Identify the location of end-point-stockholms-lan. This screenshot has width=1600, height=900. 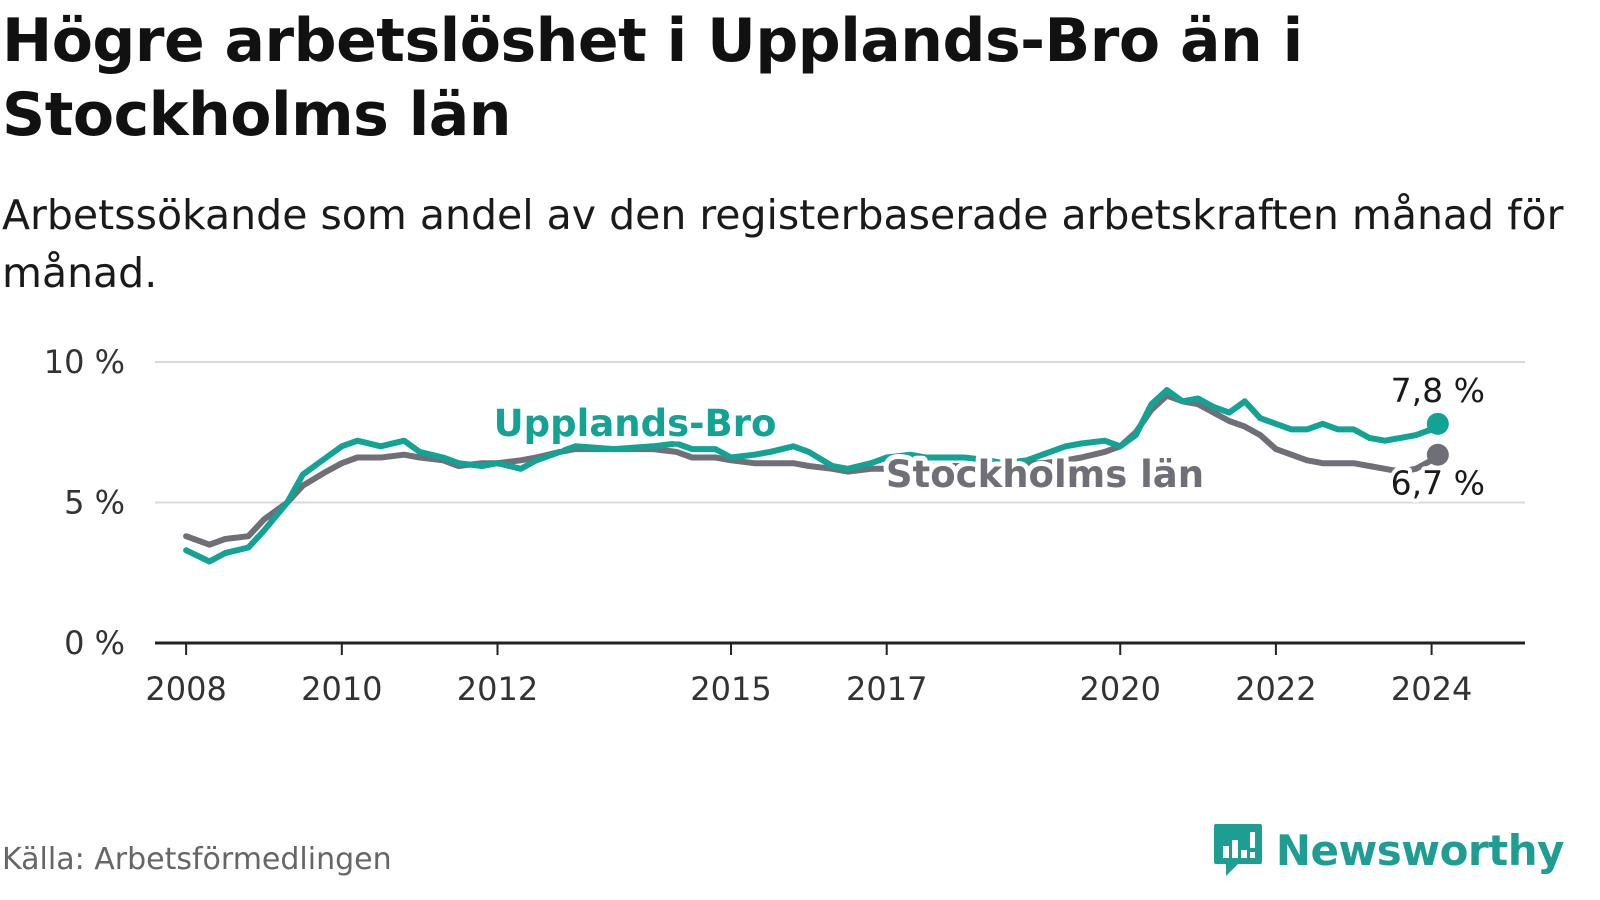
(1437, 454).